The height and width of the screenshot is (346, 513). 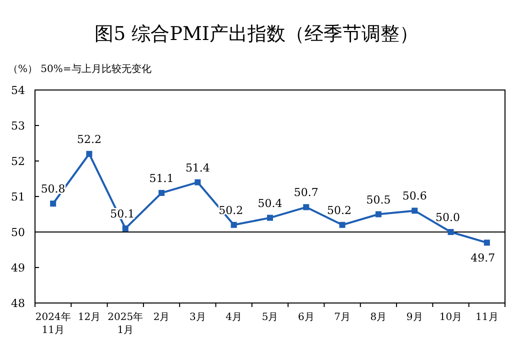 I want to click on data-label: 51.1, so click(x=161, y=178).